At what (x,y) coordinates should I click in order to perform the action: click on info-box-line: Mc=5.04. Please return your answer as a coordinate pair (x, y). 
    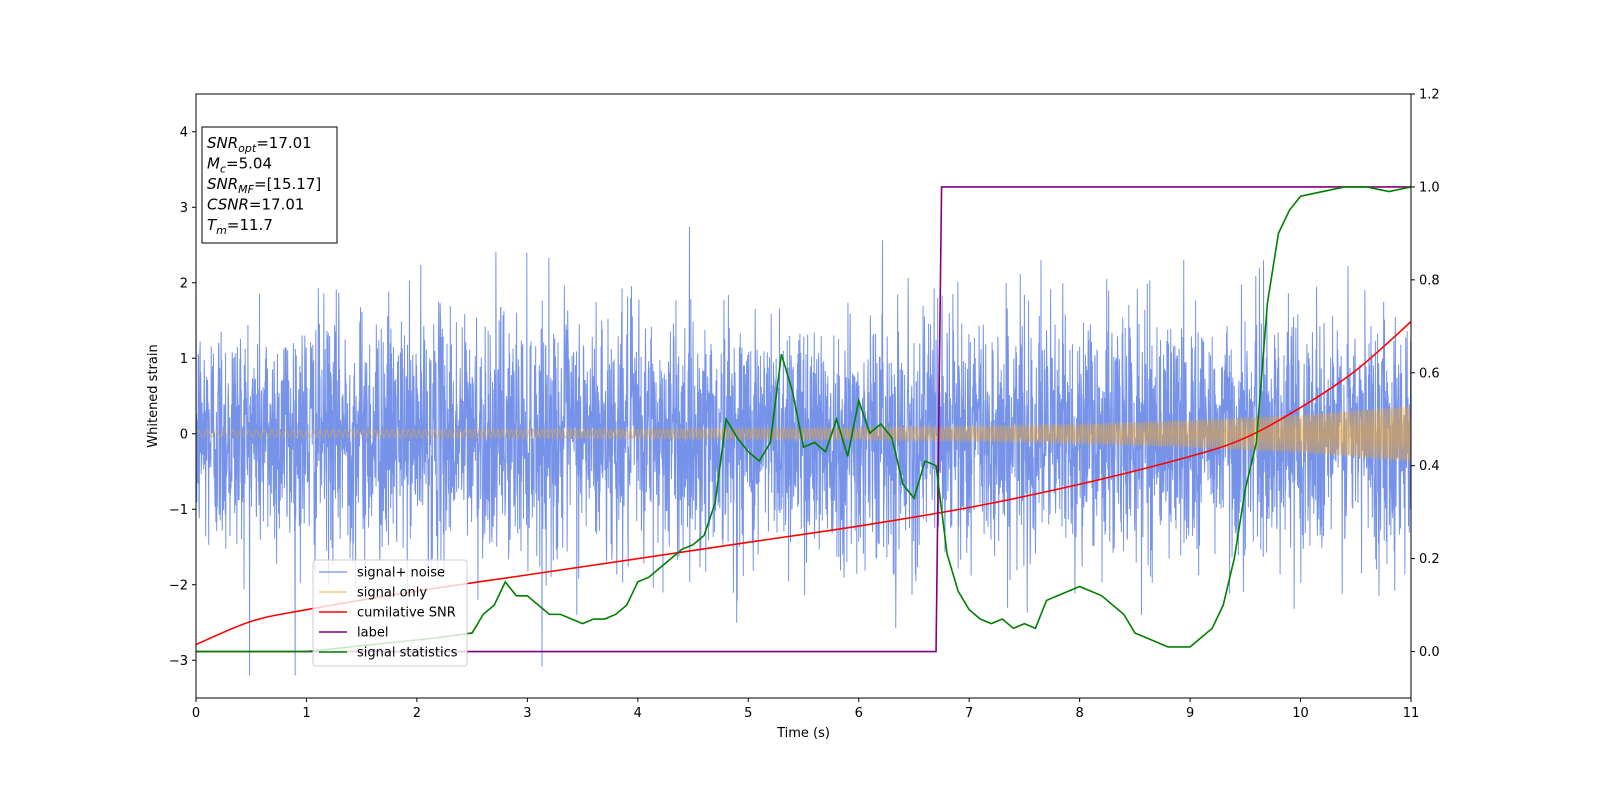
    Looking at the image, I should click on (239, 165).